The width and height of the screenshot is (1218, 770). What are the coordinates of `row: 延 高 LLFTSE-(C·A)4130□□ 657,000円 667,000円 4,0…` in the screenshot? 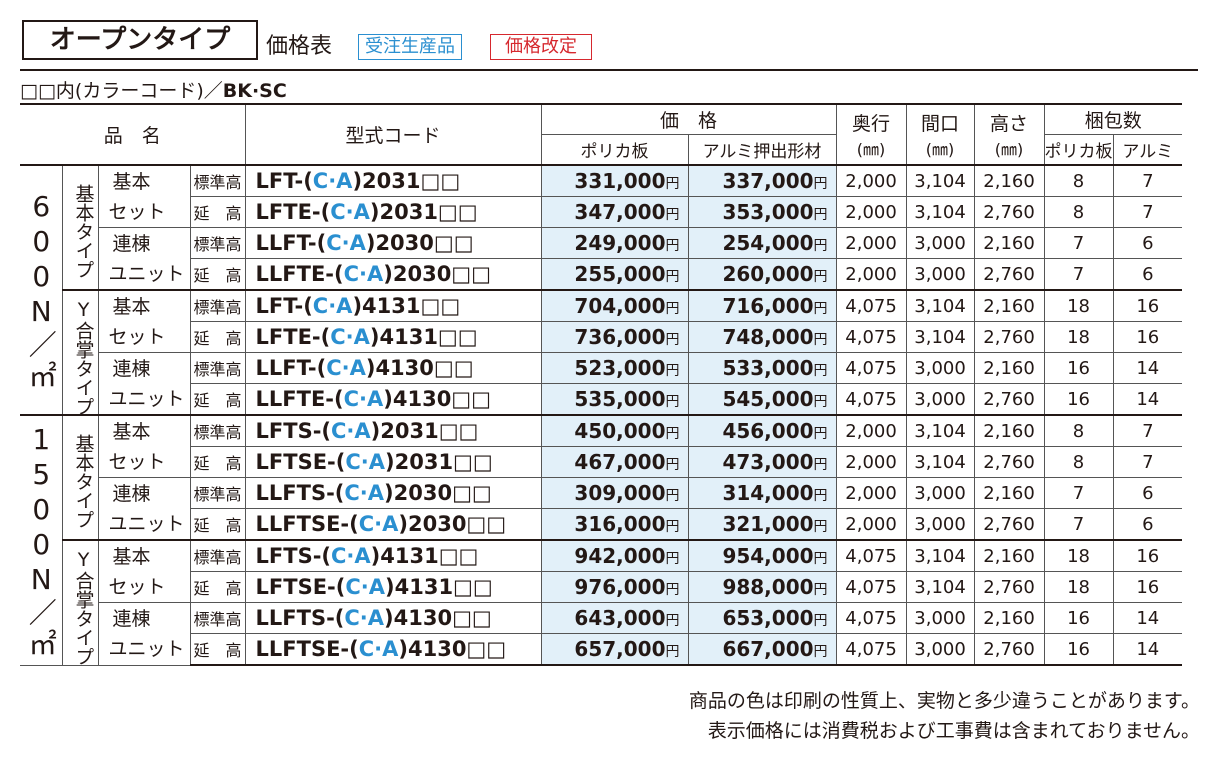 It's located at (601, 649).